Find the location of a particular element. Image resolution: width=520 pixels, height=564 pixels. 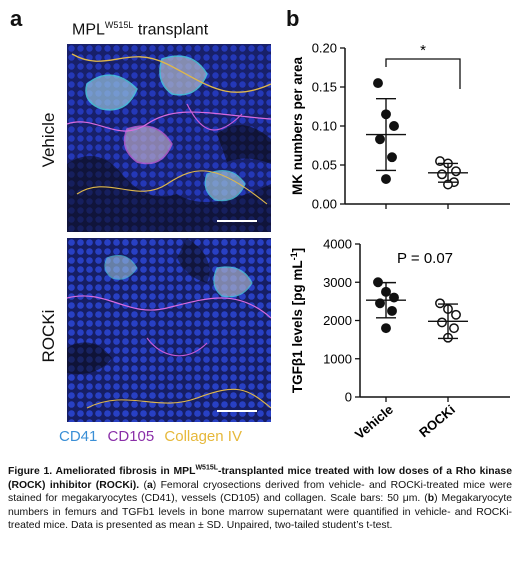

p-value-label: P = 0.07 is located at coordinates (425, 258).